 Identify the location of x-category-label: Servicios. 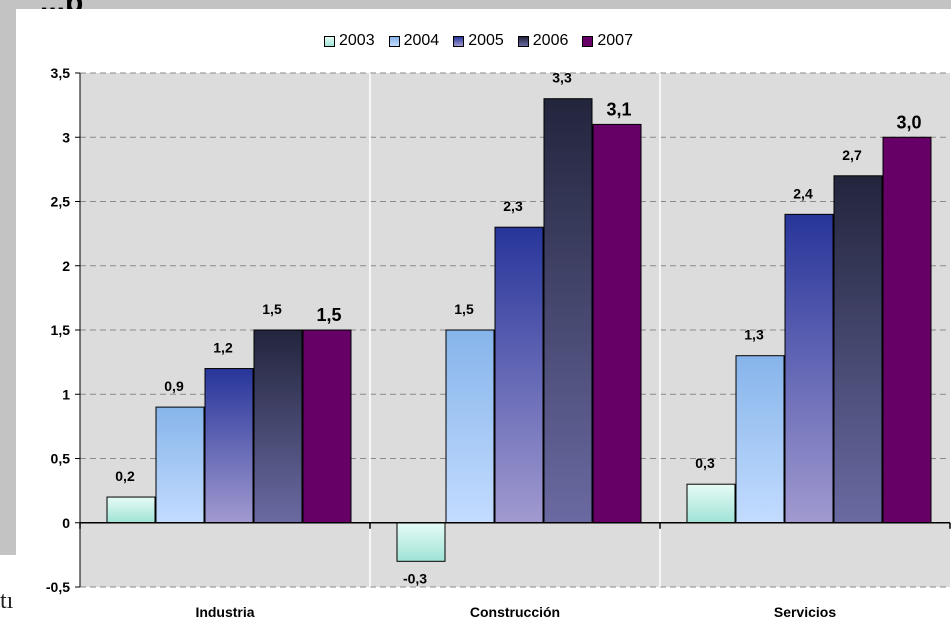
(805, 612).